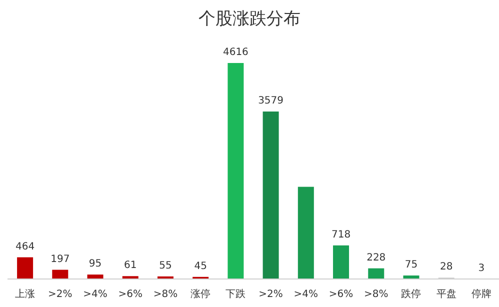  I want to click on data-label: 95, so click(95, 264).